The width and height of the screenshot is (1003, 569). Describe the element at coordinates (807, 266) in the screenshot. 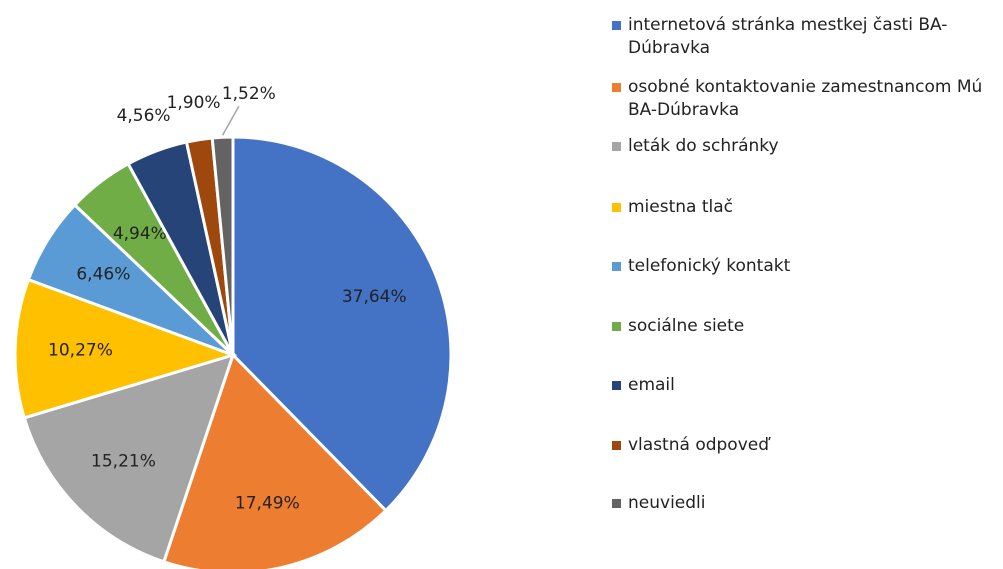

I see `legend-item: telefonický kontakt` at that location.